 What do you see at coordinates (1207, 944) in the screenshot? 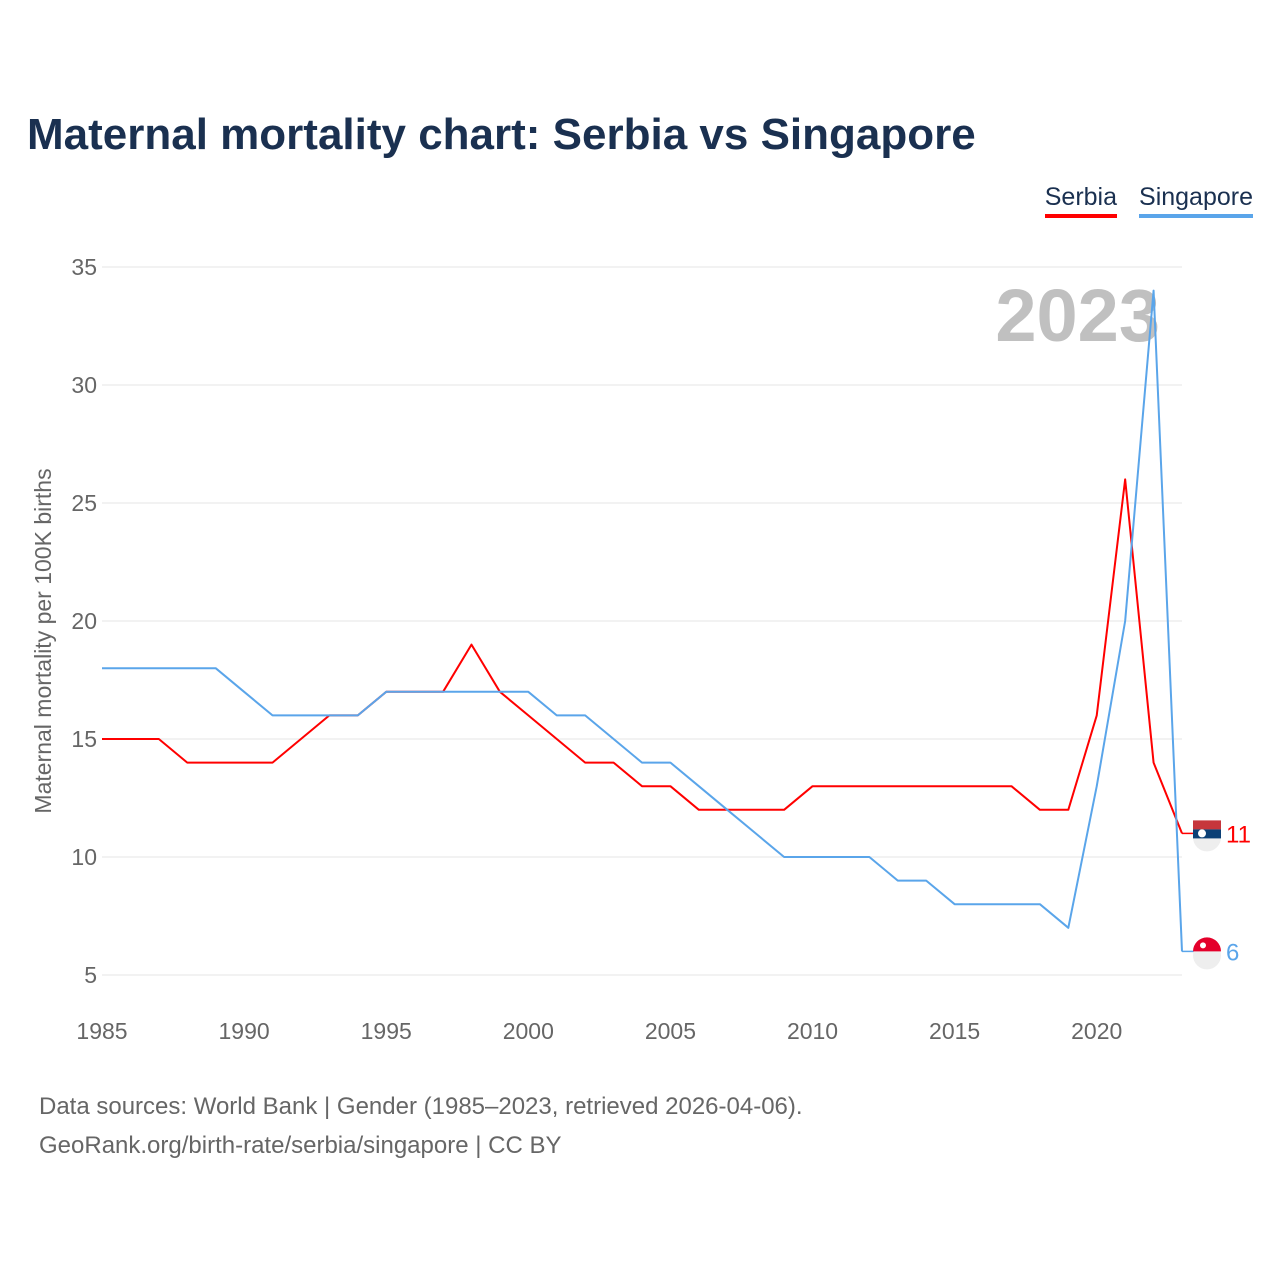
I see `flag-singapore-icon` at bounding box center [1207, 944].